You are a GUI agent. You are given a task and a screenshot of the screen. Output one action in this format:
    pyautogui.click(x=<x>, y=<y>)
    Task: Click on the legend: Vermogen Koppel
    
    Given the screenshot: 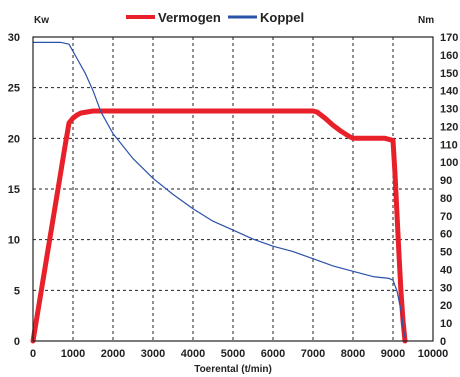 What is the action you would take?
    pyautogui.click(x=215, y=17)
    